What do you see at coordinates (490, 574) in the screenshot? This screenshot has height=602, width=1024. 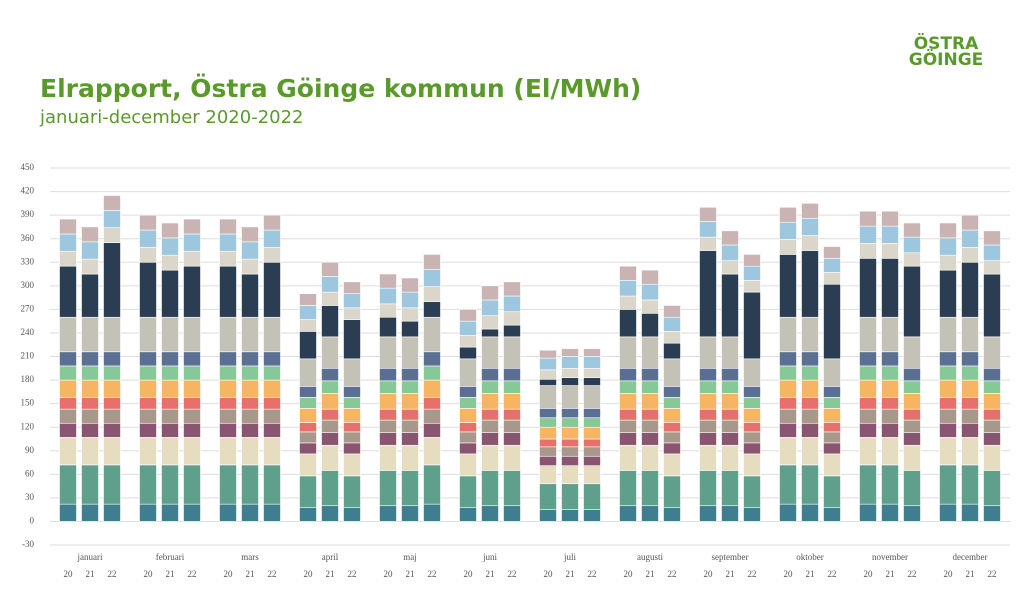 I see `x-subtick-label: 21` at bounding box center [490, 574].